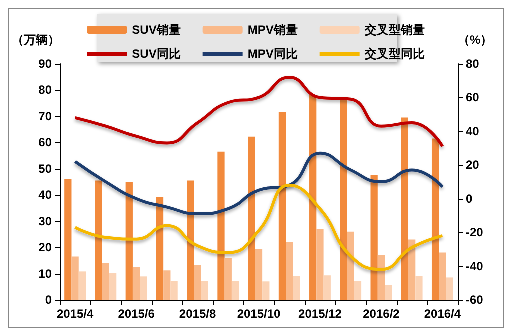  Describe the element at coordinates (475, 40) in the screenshot. I see `y2-axis-title: （%）` at that location.